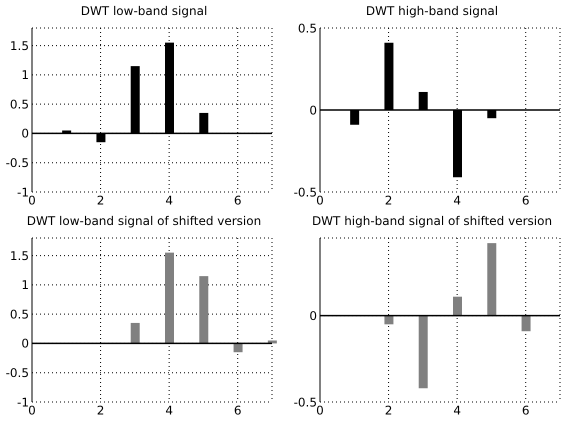 The image size is (577, 426). Describe the element at coordinates (144, 11) in the screenshot. I see `chart-title: DWT low-band signal` at that location.